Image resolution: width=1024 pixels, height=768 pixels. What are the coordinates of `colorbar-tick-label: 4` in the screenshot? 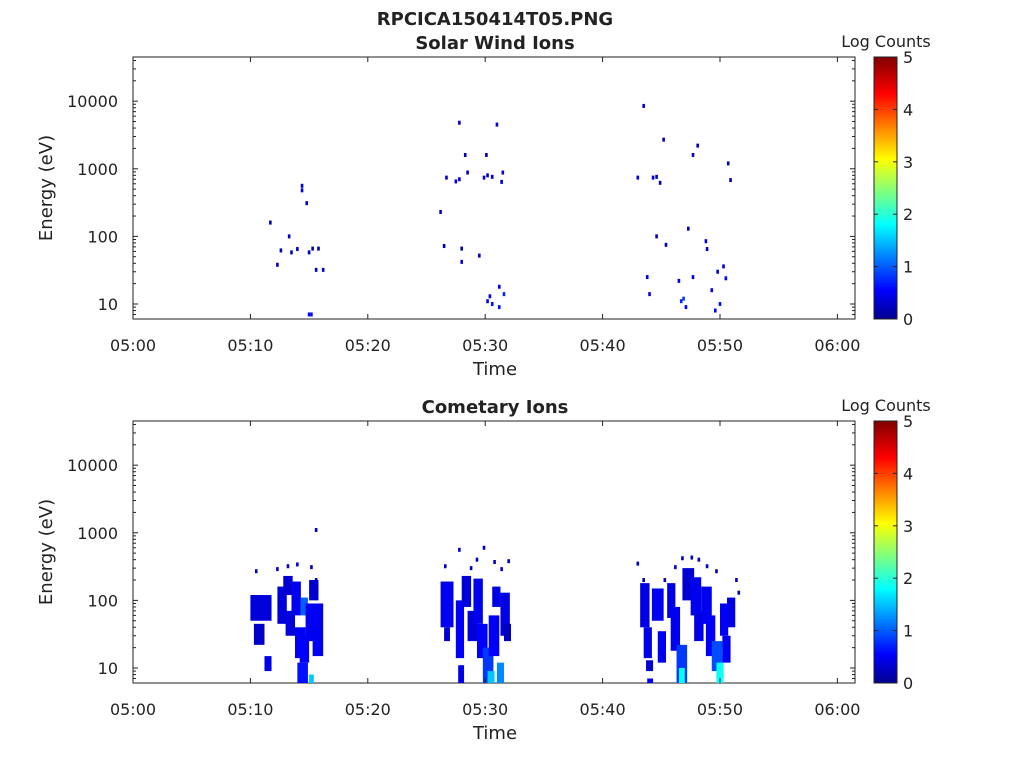 It's located at (908, 109).